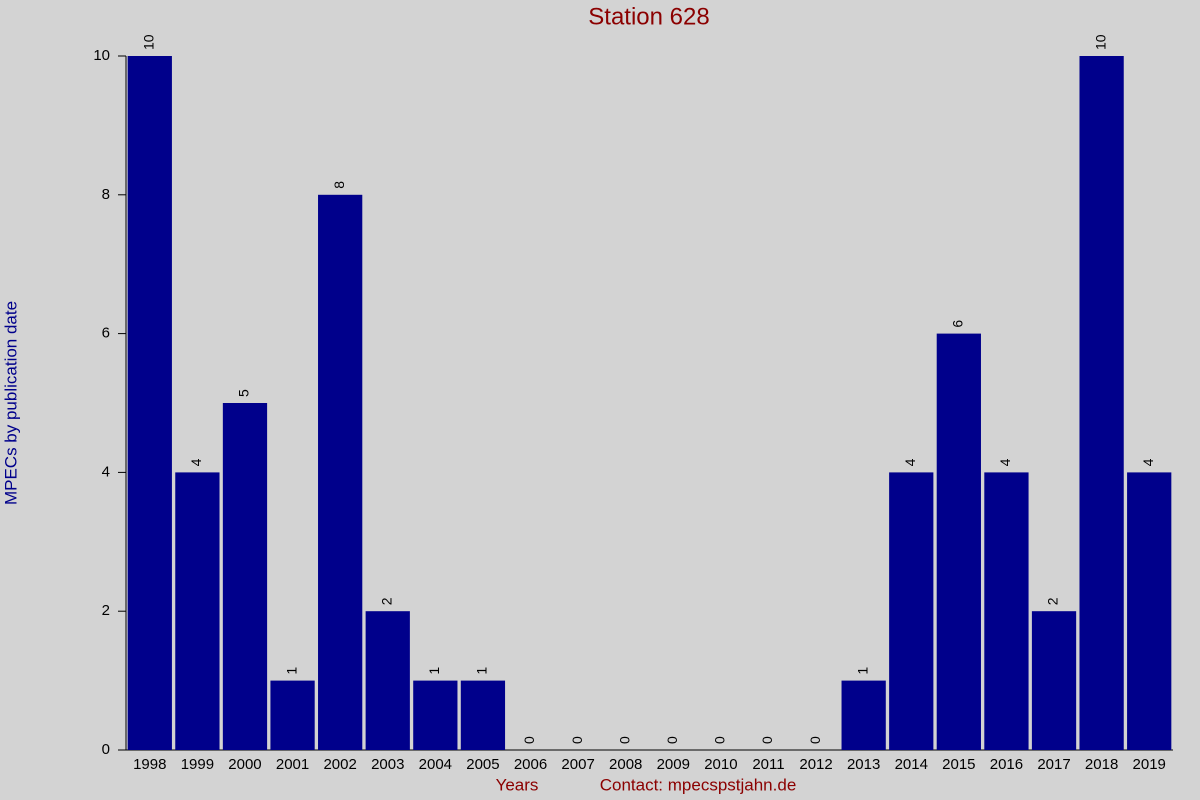 The width and height of the screenshot is (1200, 800). What do you see at coordinates (435, 764) in the screenshot?
I see `x-tick-label: 2004` at bounding box center [435, 764].